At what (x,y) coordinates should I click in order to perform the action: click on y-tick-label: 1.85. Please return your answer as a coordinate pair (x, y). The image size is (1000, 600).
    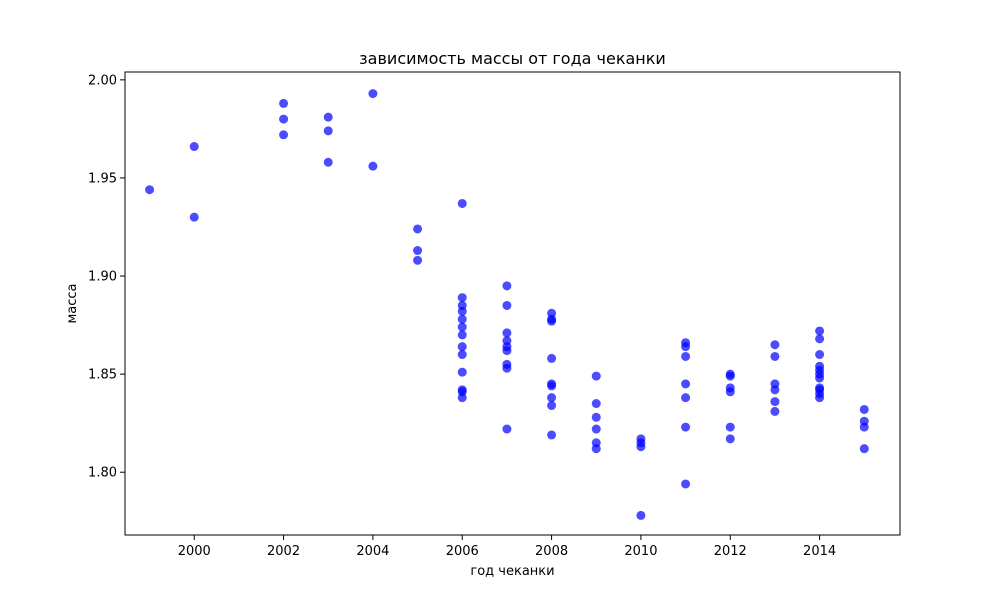
    Looking at the image, I should click on (102, 375).